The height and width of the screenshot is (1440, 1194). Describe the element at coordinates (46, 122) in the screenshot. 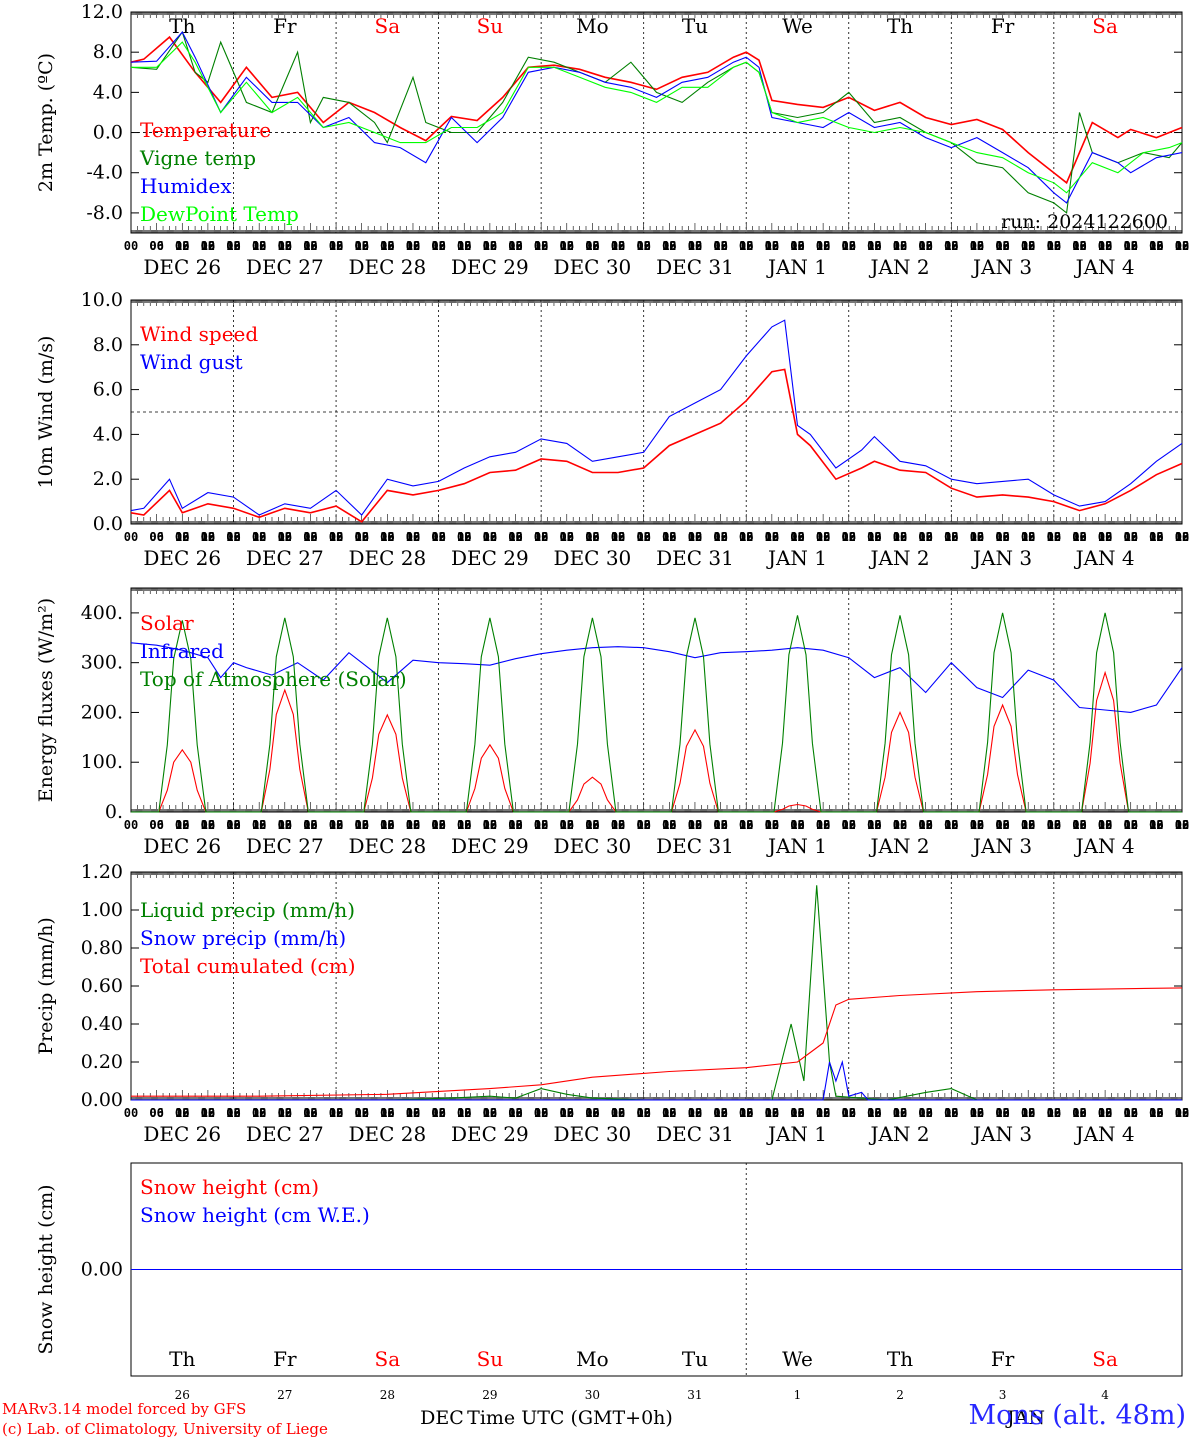

I see `y-axis-label: 2m Temp. (ºC)` at that location.